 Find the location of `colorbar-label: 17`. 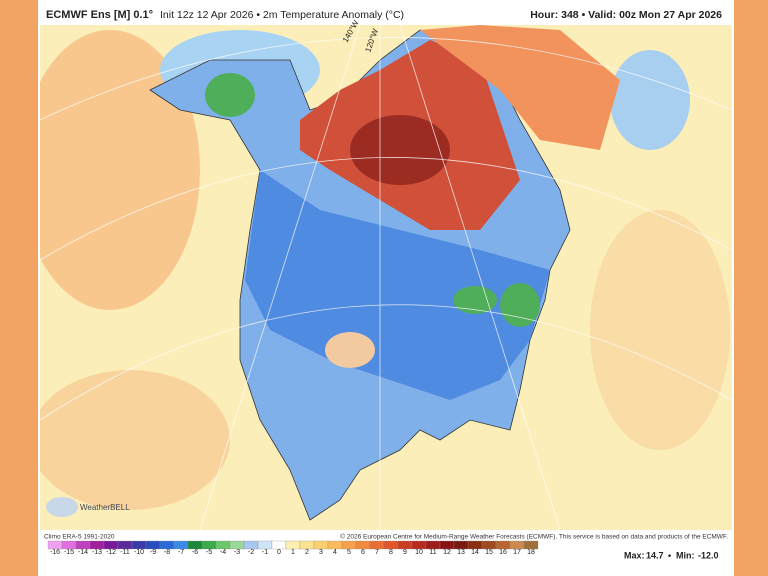

colorbar-label: 17 is located at coordinates (517, 552).